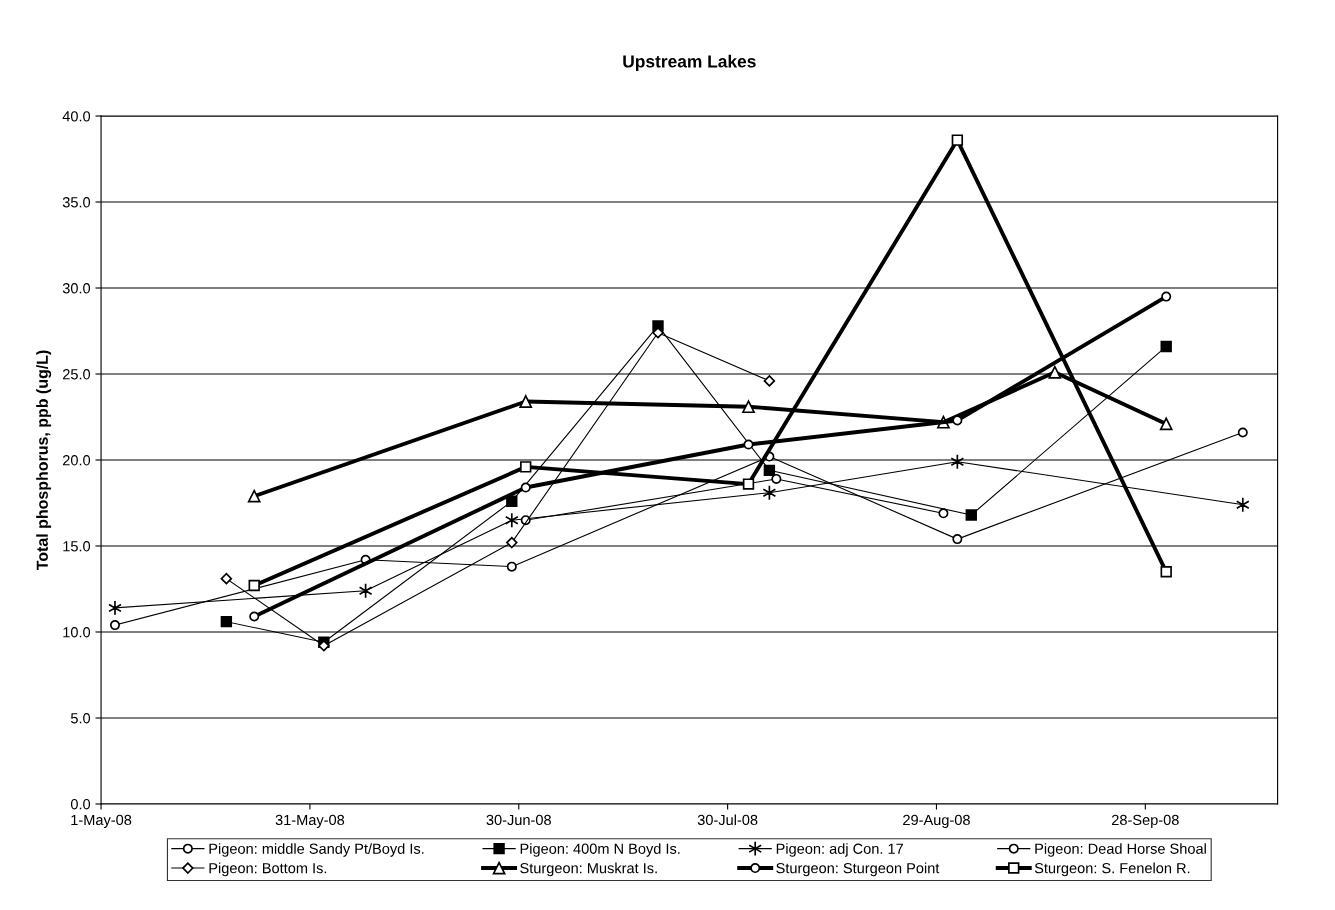 Image resolution: width=1335 pixels, height=910 pixels. Describe the element at coordinates (1120, 850) in the screenshot. I see `legend-label: Pigeon: Dead Horse Shoal` at that location.